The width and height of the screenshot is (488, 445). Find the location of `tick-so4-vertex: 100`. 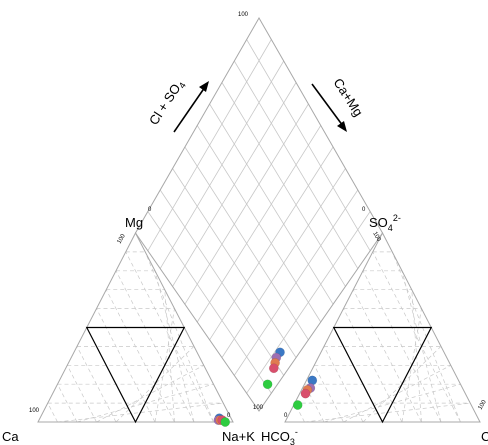

tick-so4-vertex: 100 is located at coordinates (376, 237).